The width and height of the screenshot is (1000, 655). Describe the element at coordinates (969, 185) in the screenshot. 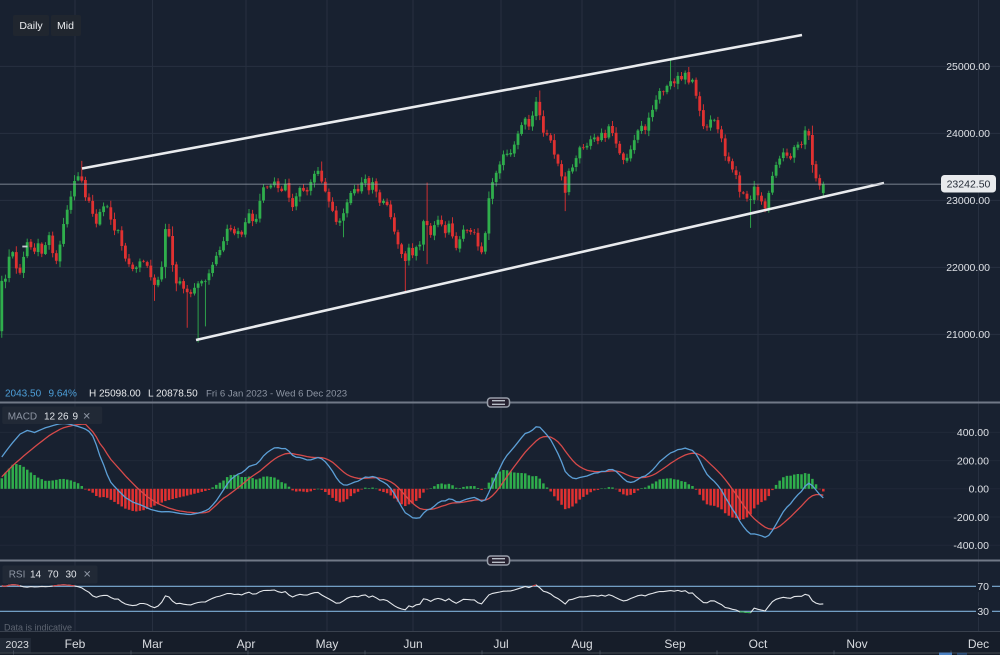

I see `svg-text: 23242.50` at that location.